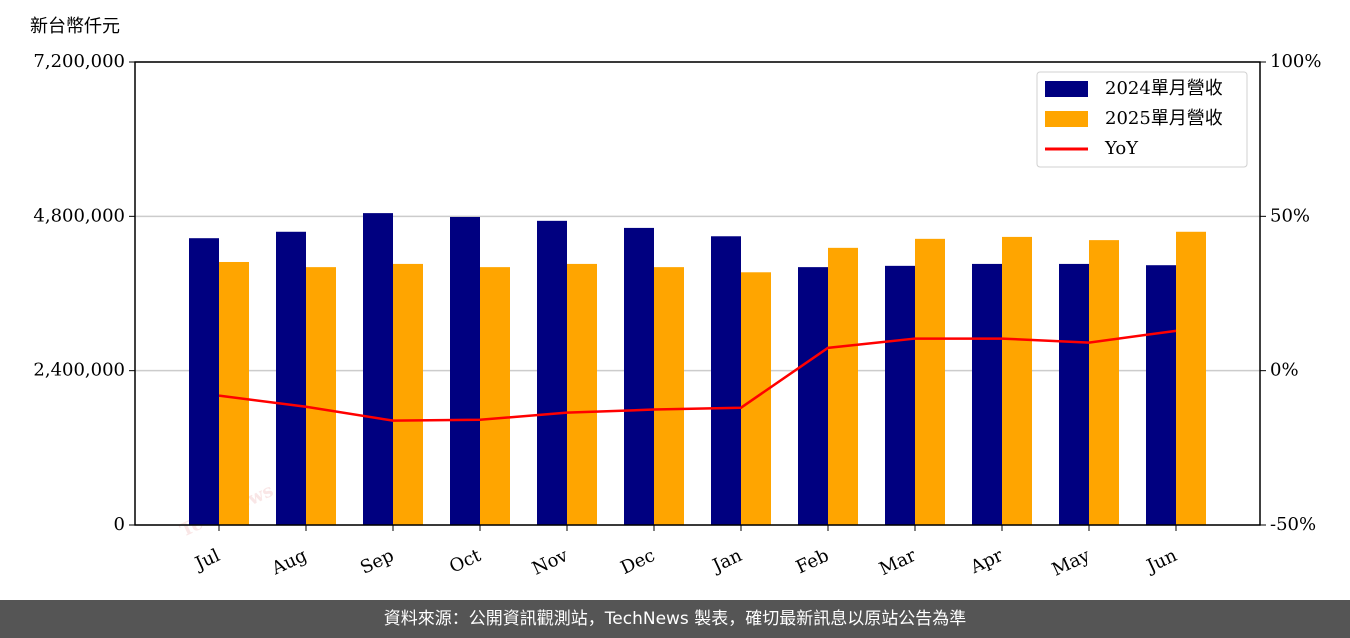 The width and height of the screenshot is (1350, 638). What do you see at coordinates (1161, 561) in the screenshot?
I see `x-tick-label: Jun` at bounding box center [1161, 561].